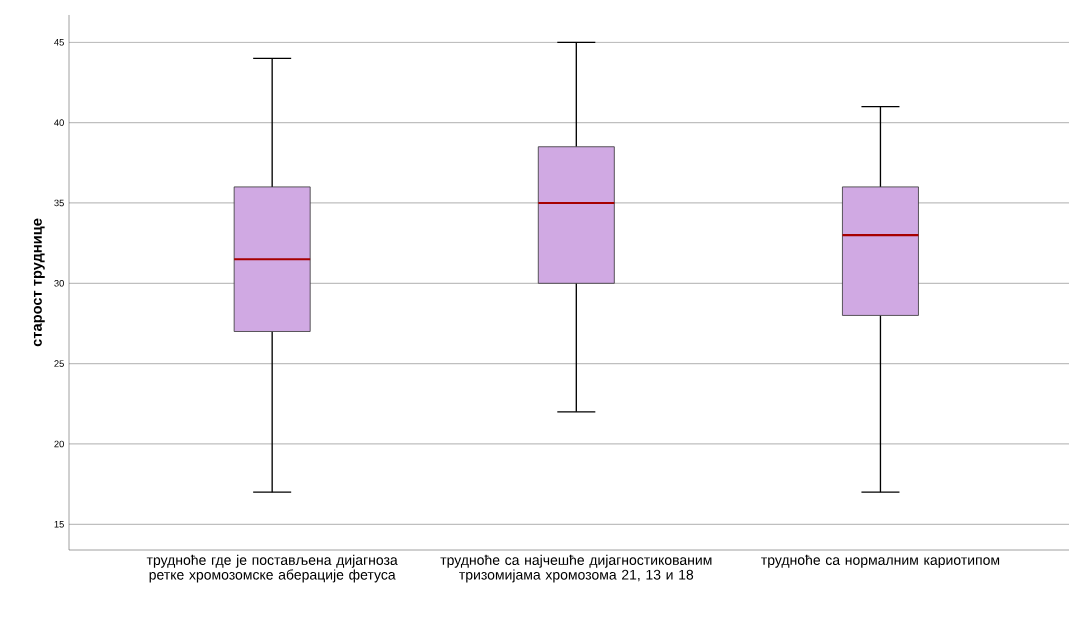 The image size is (1069, 643). I want to click on x-tick-label: трудноће са нормалним кариотипом, so click(880, 561).